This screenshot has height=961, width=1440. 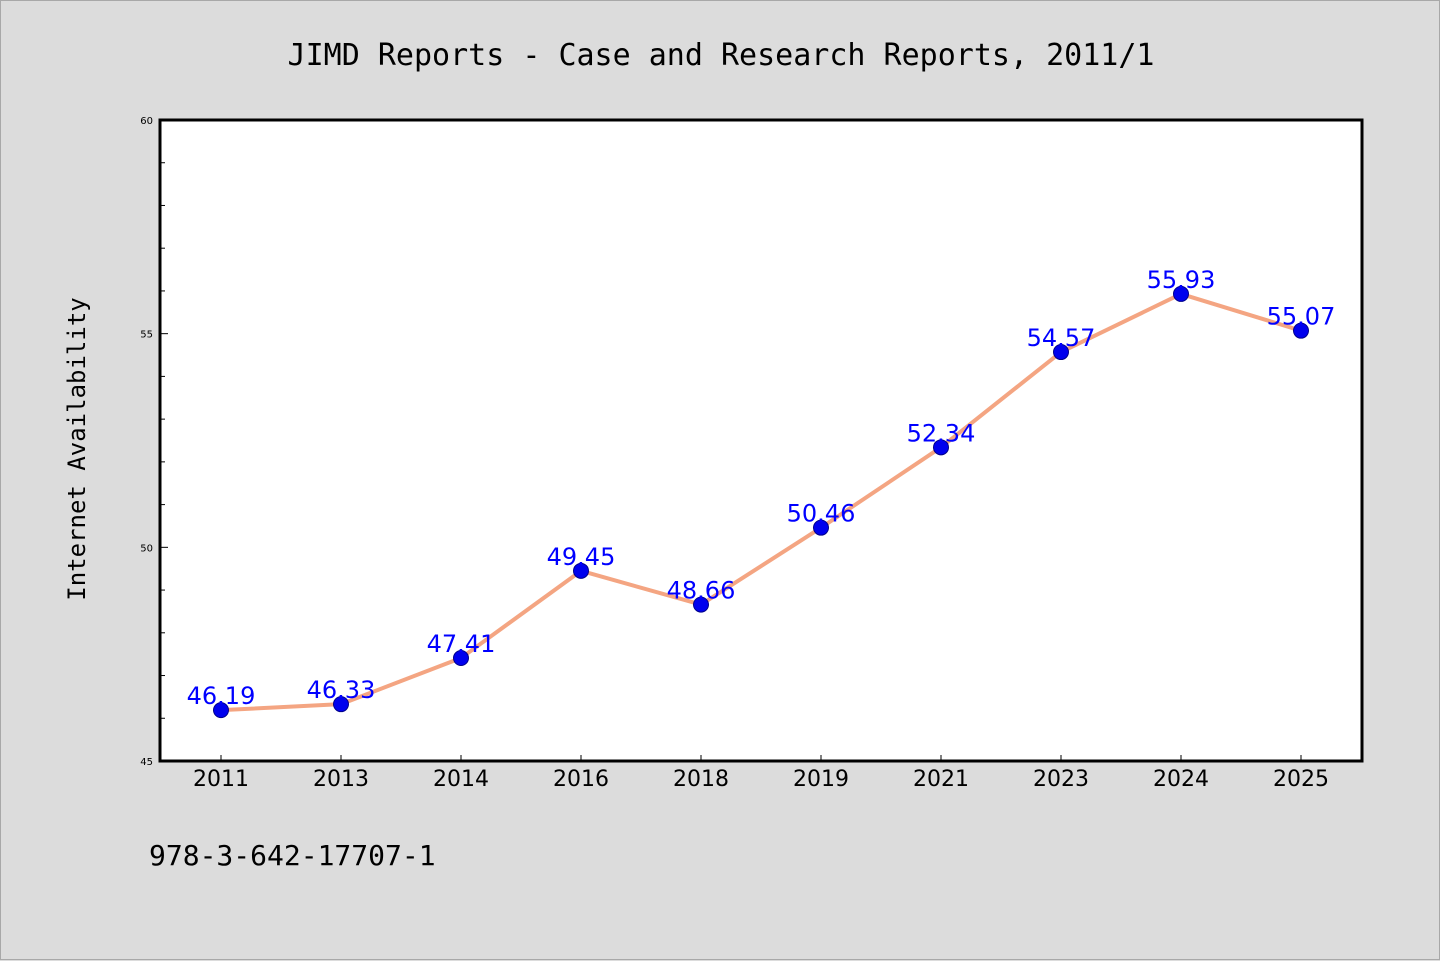 What do you see at coordinates (821, 779) in the screenshot?
I see `x-tick-label: 2019` at bounding box center [821, 779].